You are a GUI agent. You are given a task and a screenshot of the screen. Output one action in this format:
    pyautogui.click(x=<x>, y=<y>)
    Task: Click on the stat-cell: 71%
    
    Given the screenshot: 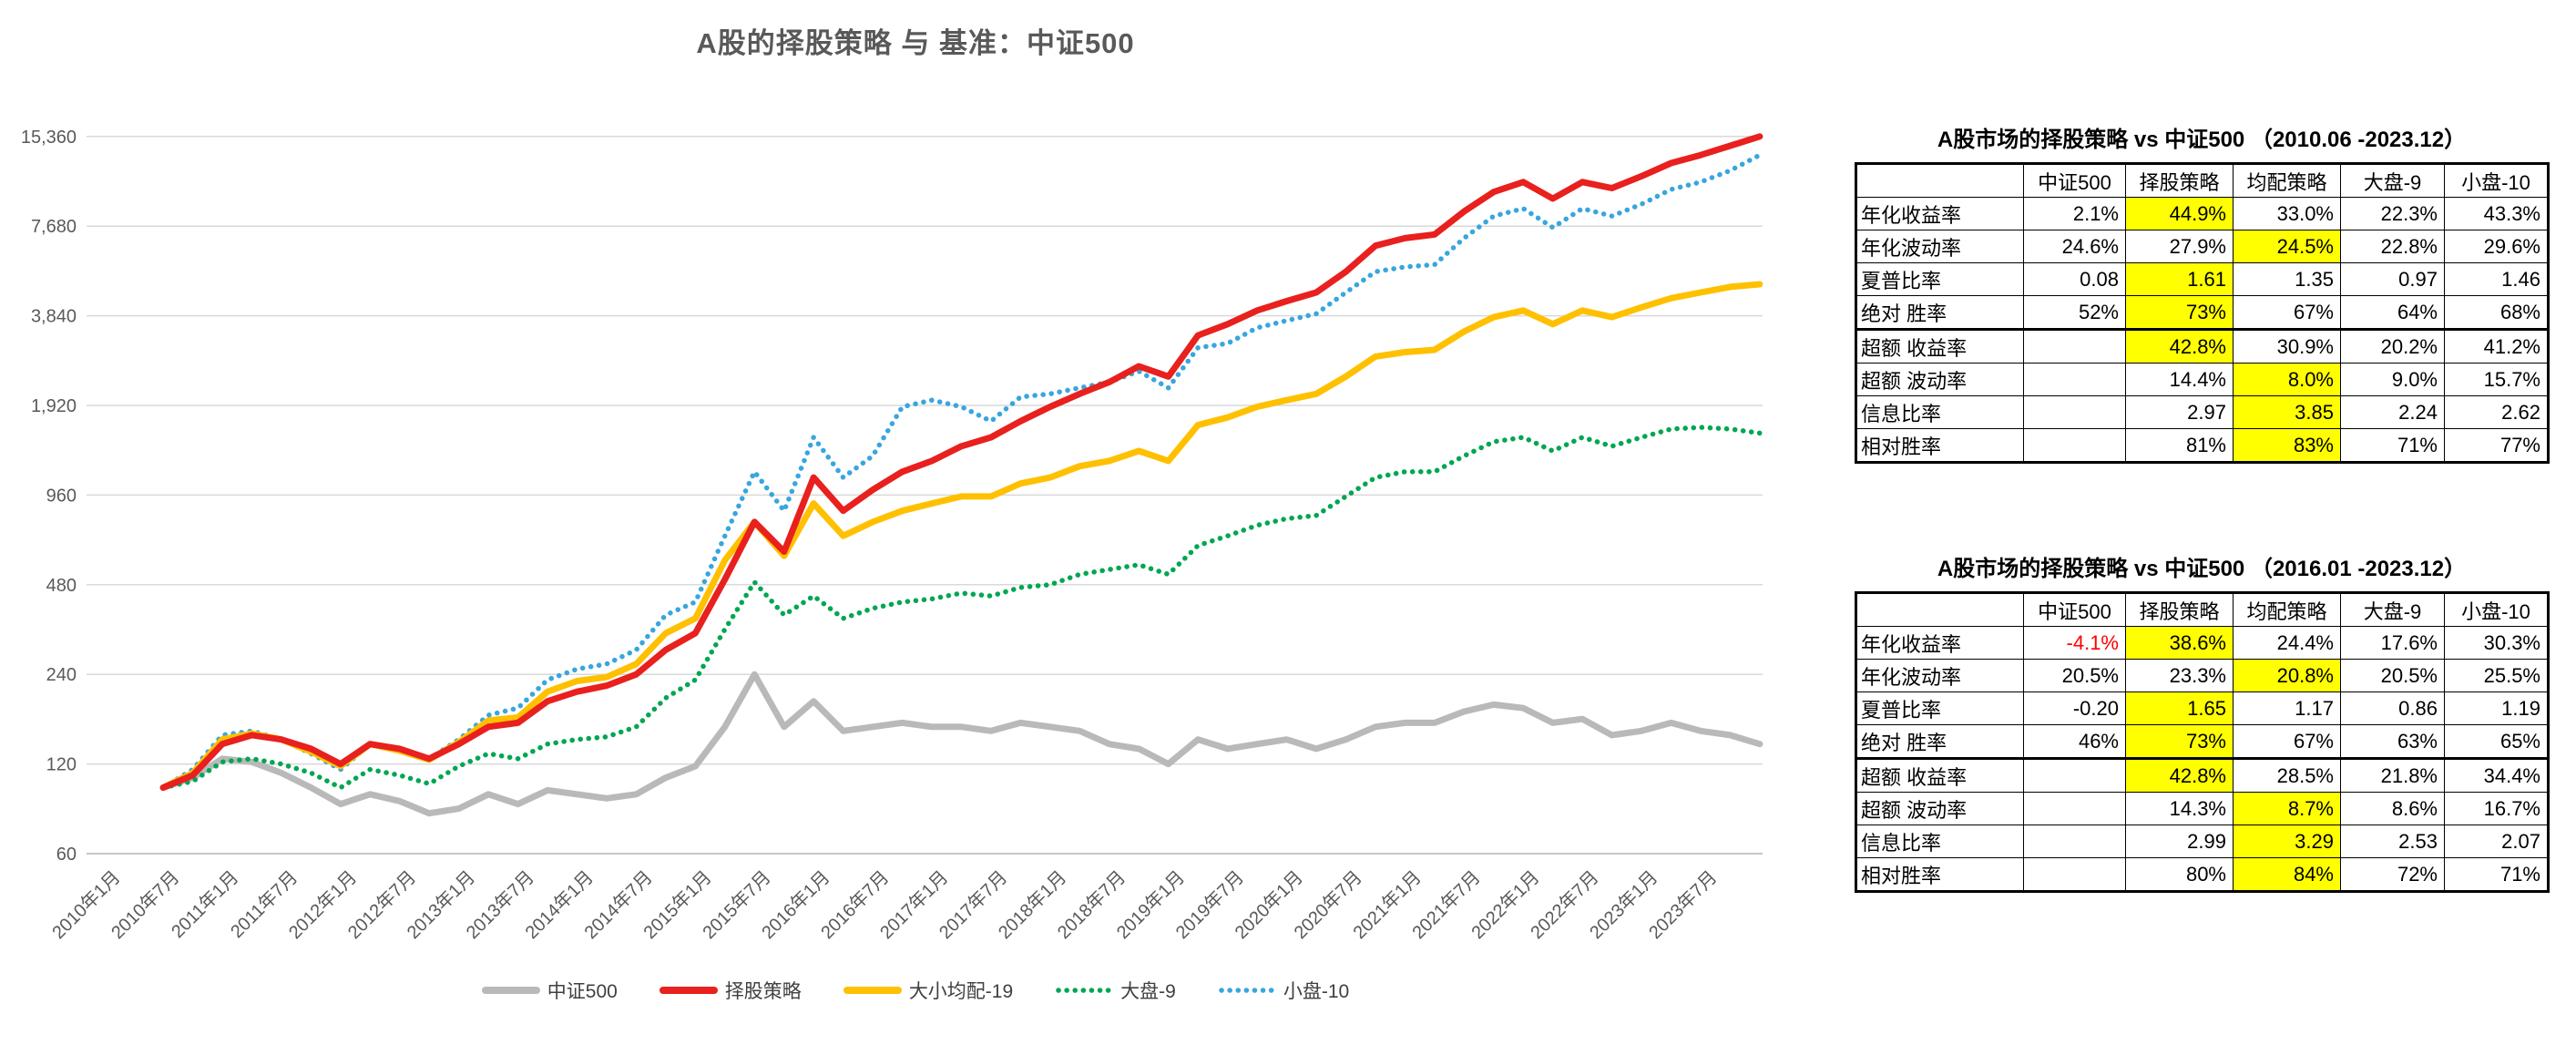 What is the action you would take?
    pyautogui.click(x=2392, y=445)
    